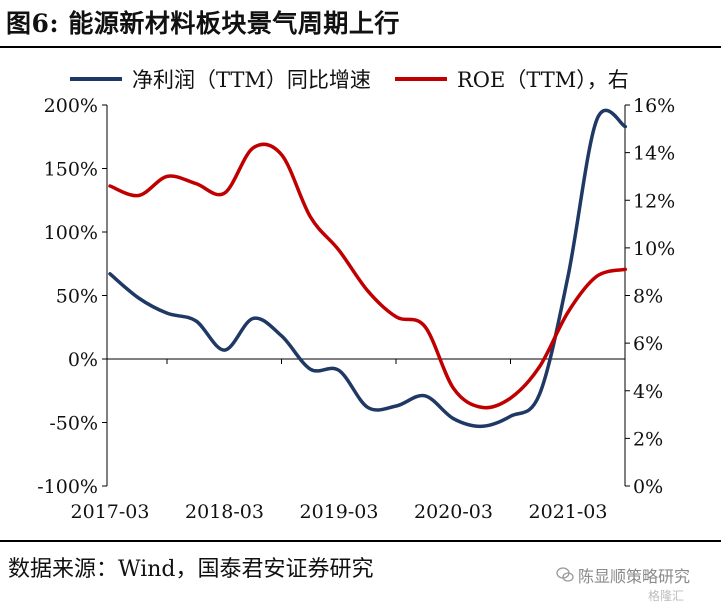  I want to click on left-tick-label: -100%, so click(67, 487).